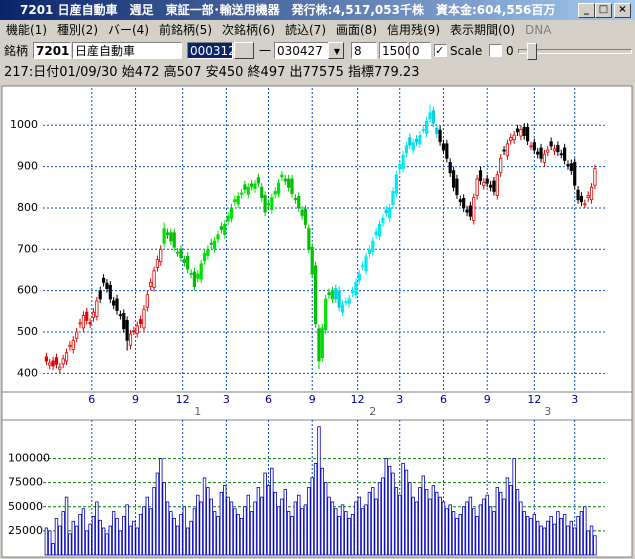 This screenshot has width=635, height=559. Describe the element at coordinates (25, 530) in the screenshot. I see `y-tick-label: 25000` at that location.